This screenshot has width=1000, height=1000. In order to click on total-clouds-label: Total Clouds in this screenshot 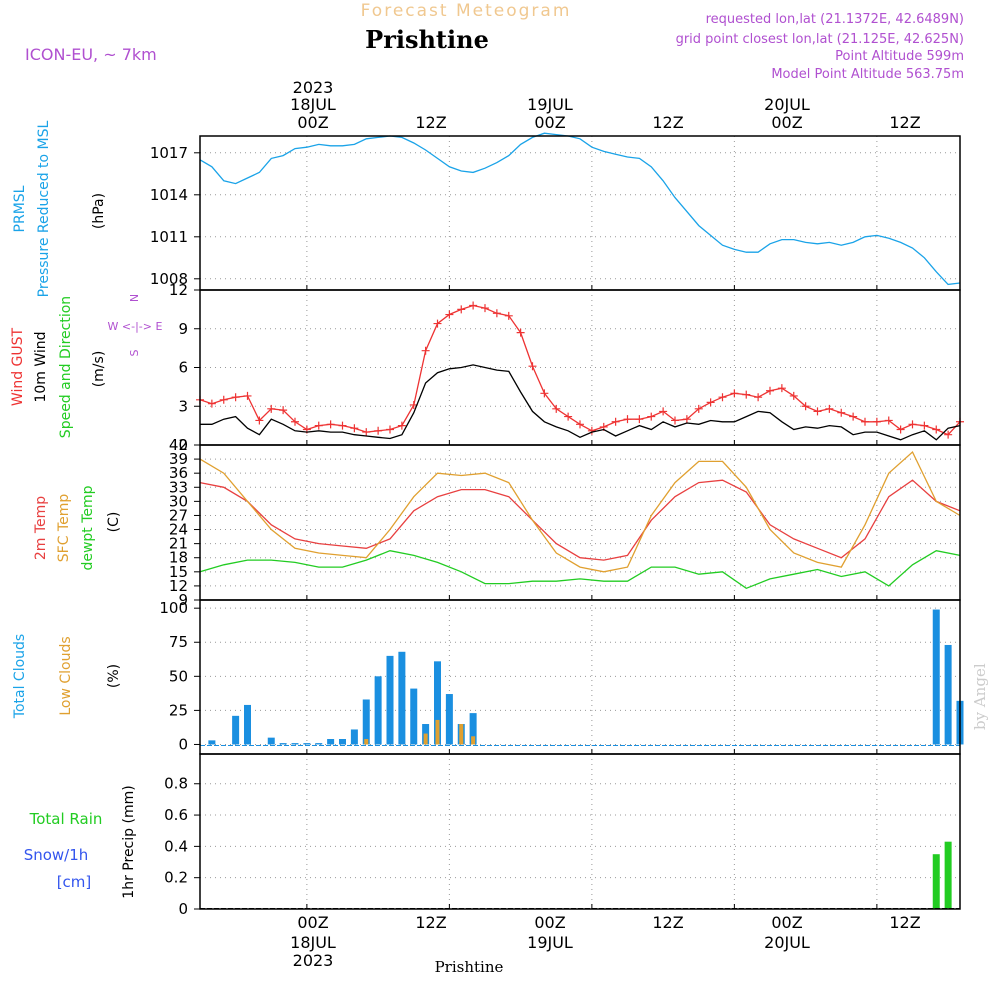, I will do `click(20, 676)`.